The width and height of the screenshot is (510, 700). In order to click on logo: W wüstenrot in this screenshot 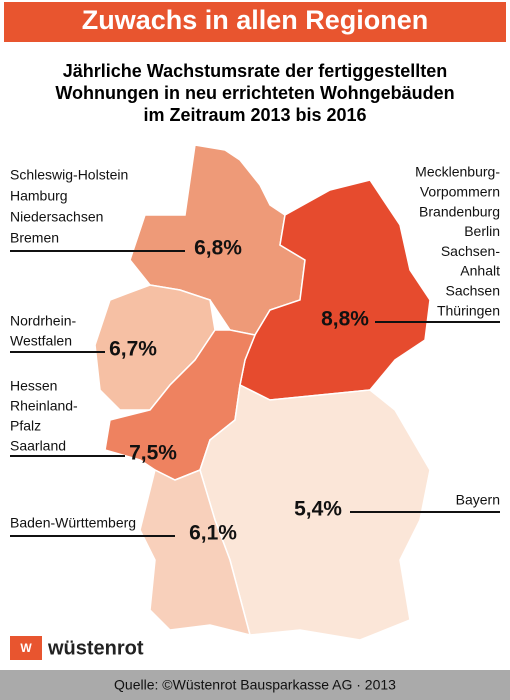, I will do `click(77, 648)`.